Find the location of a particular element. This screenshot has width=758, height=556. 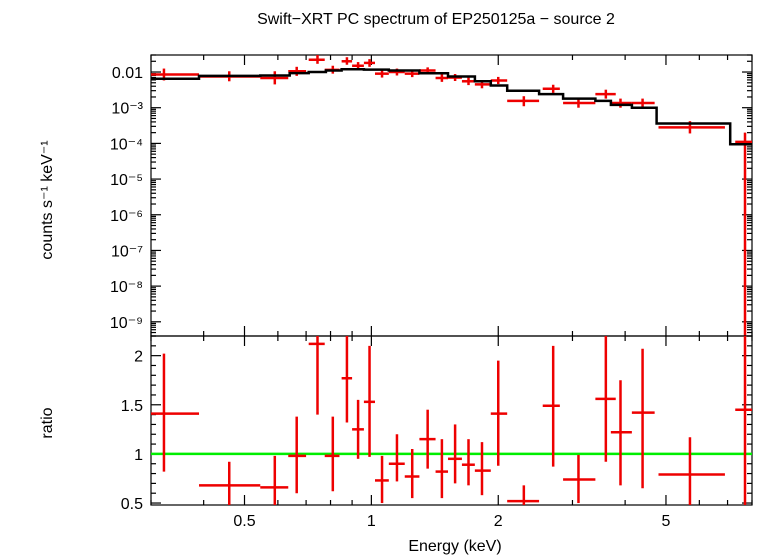

top-y-axis-label: counts s⁻¹ keV⁻¹ is located at coordinates (47, 199).